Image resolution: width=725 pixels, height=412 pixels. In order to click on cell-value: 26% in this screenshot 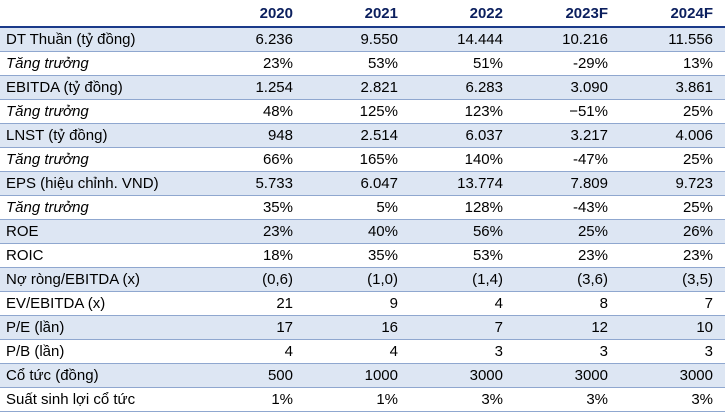, I will do `click(672, 231)`.